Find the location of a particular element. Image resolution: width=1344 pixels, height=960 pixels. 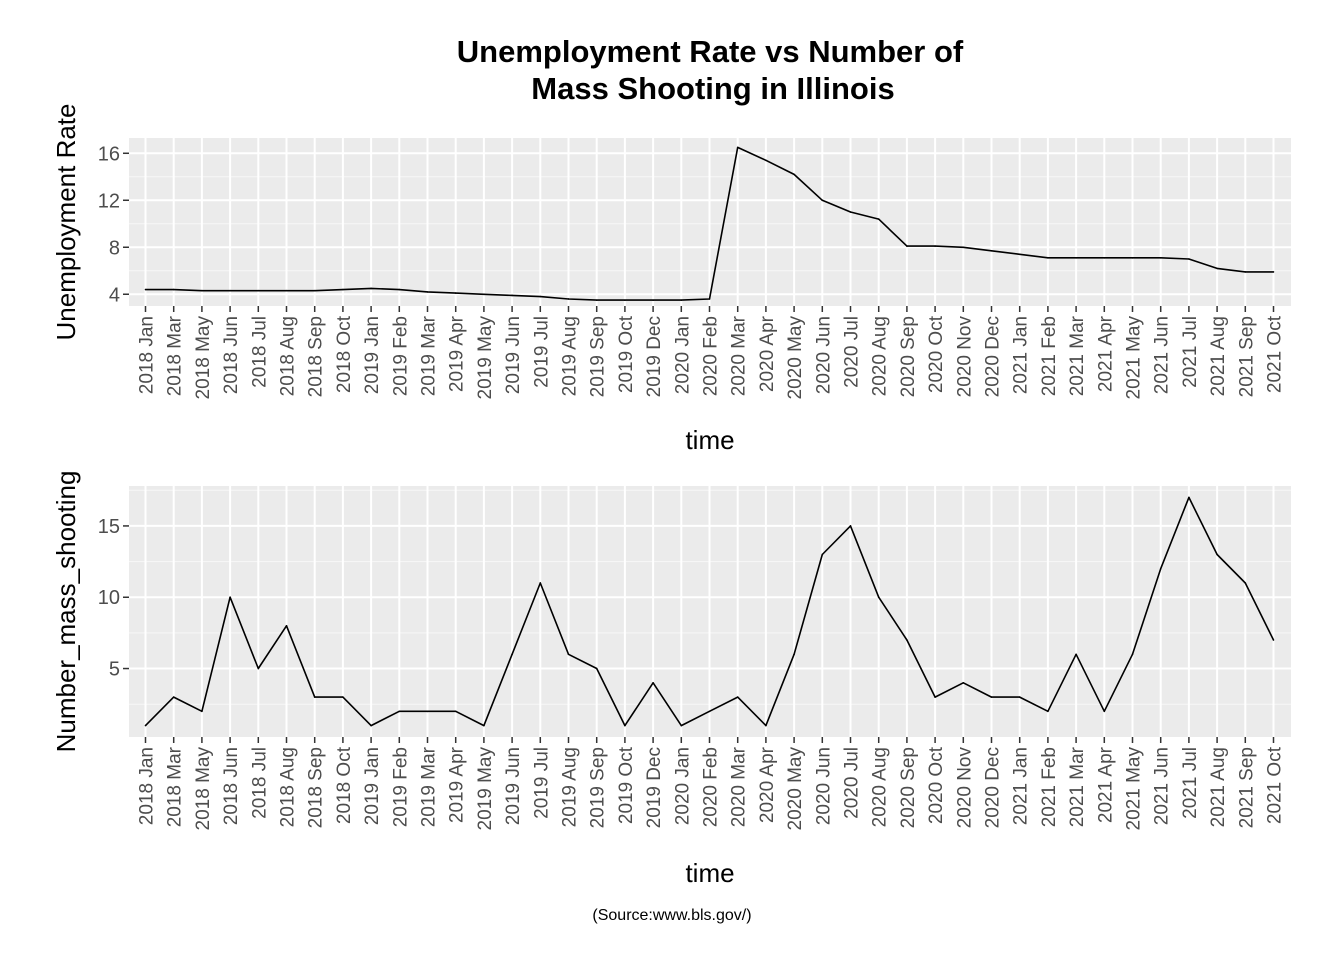

x-tick-label: 2020 Jun is located at coordinates (823, 355).